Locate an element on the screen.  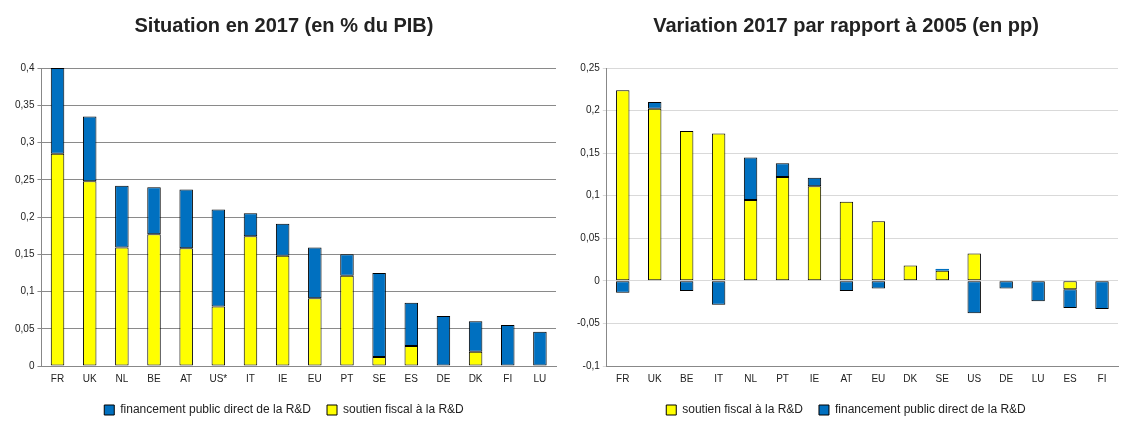
y-tick-label: 0,4 is located at coordinates (27, 67).